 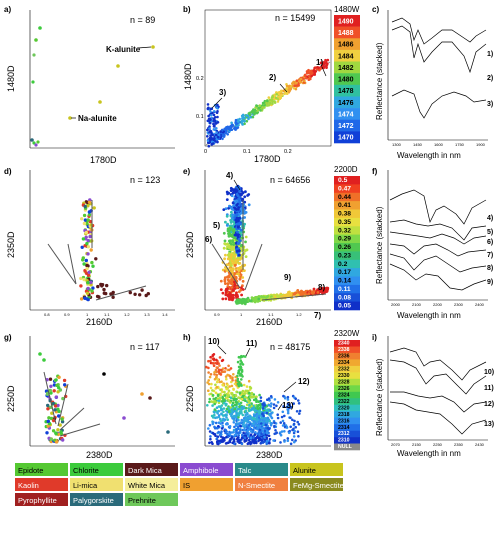 What do you see at coordinates (214, 341) in the screenshot?
I see `marker-10: 10)` at bounding box center [214, 341].